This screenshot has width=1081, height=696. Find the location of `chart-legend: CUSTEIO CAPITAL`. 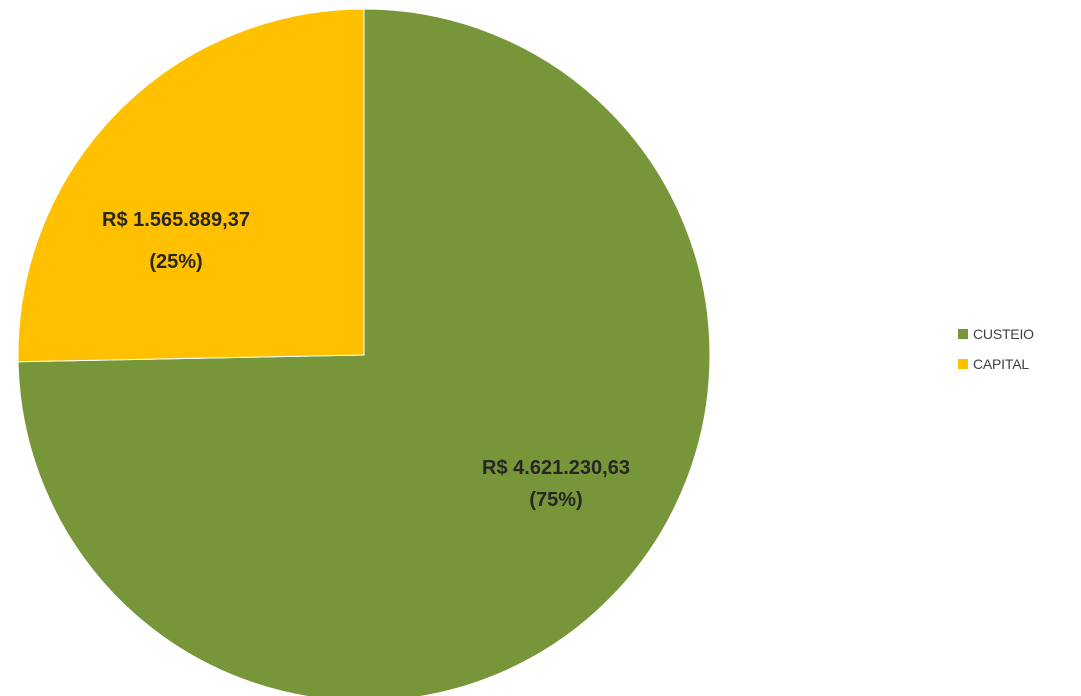

chart-legend: CUSTEIO CAPITAL is located at coordinates (996, 349).